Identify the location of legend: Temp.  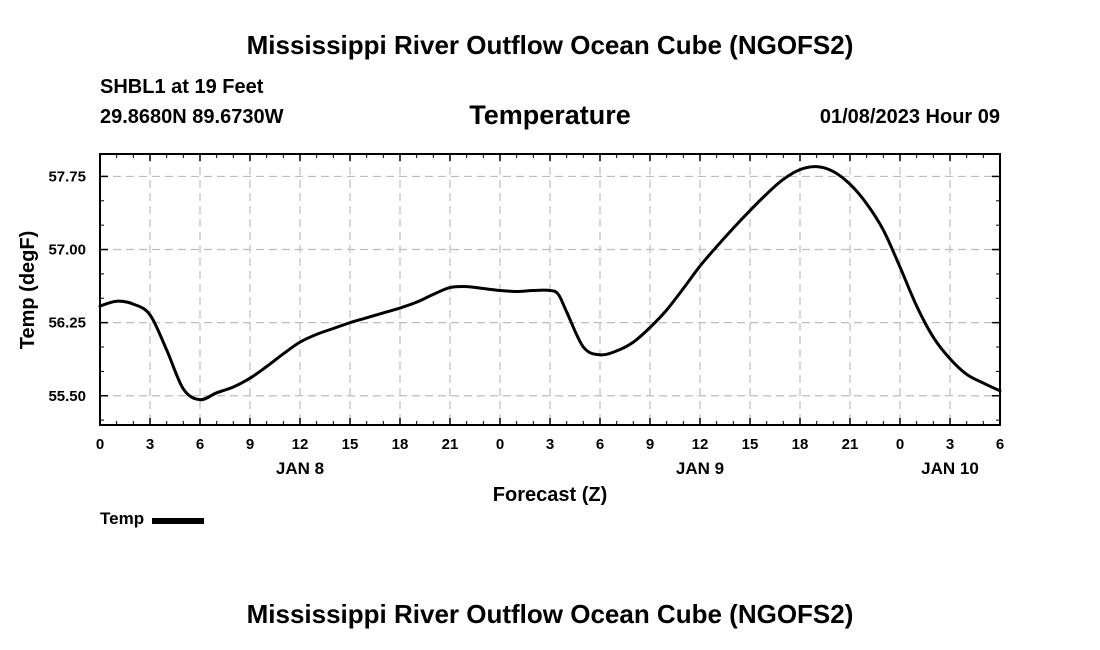
(152, 519).